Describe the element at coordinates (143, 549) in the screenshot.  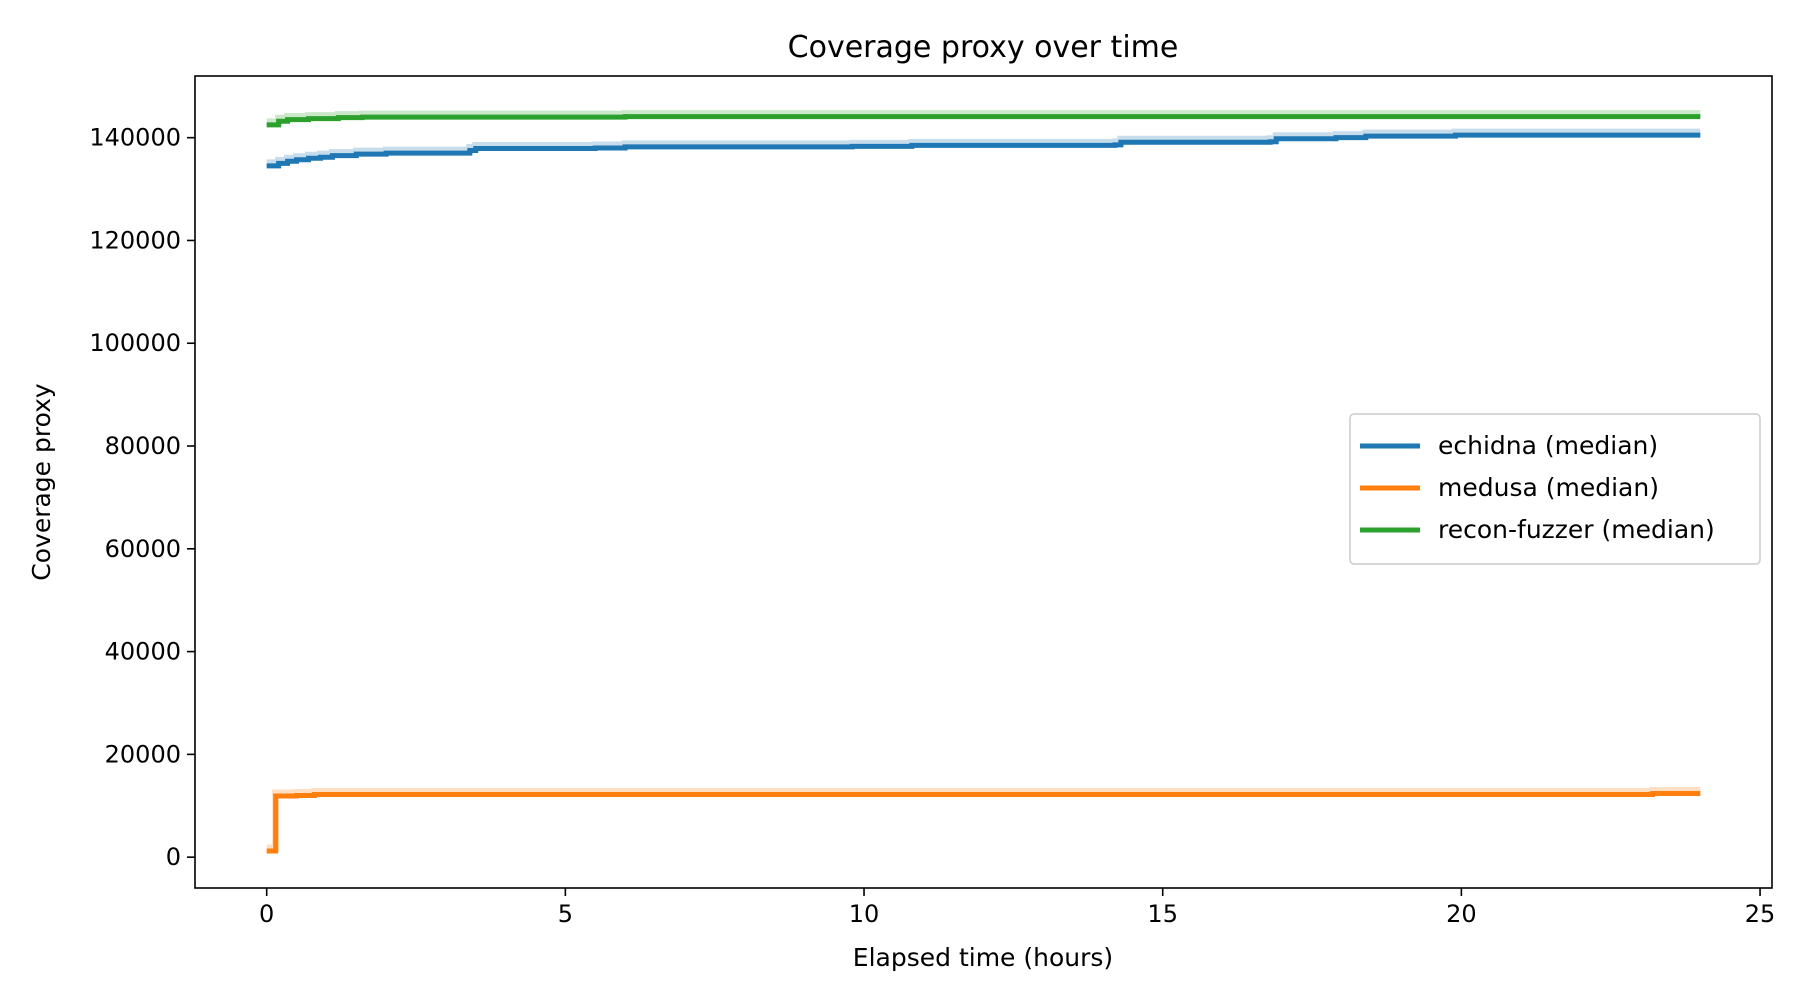
I see `y-tick-label: 60000` at that location.